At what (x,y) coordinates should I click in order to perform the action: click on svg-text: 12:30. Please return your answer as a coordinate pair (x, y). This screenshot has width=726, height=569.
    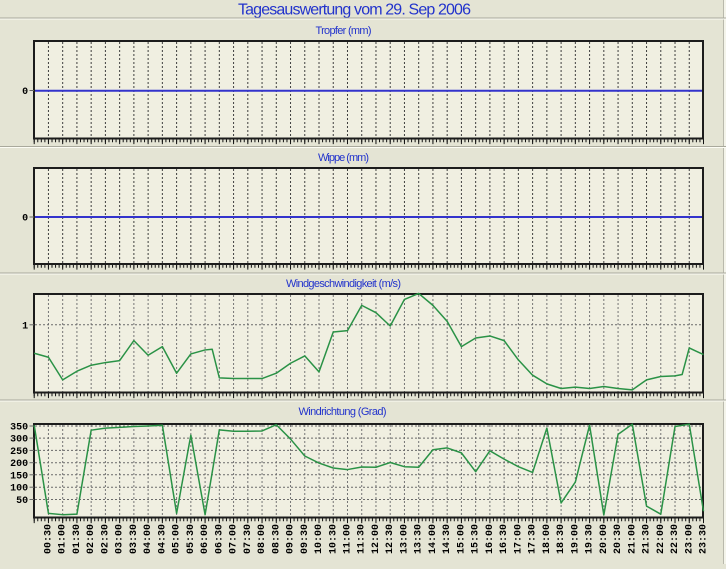
    Looking at the image, I should click on (390, 539).